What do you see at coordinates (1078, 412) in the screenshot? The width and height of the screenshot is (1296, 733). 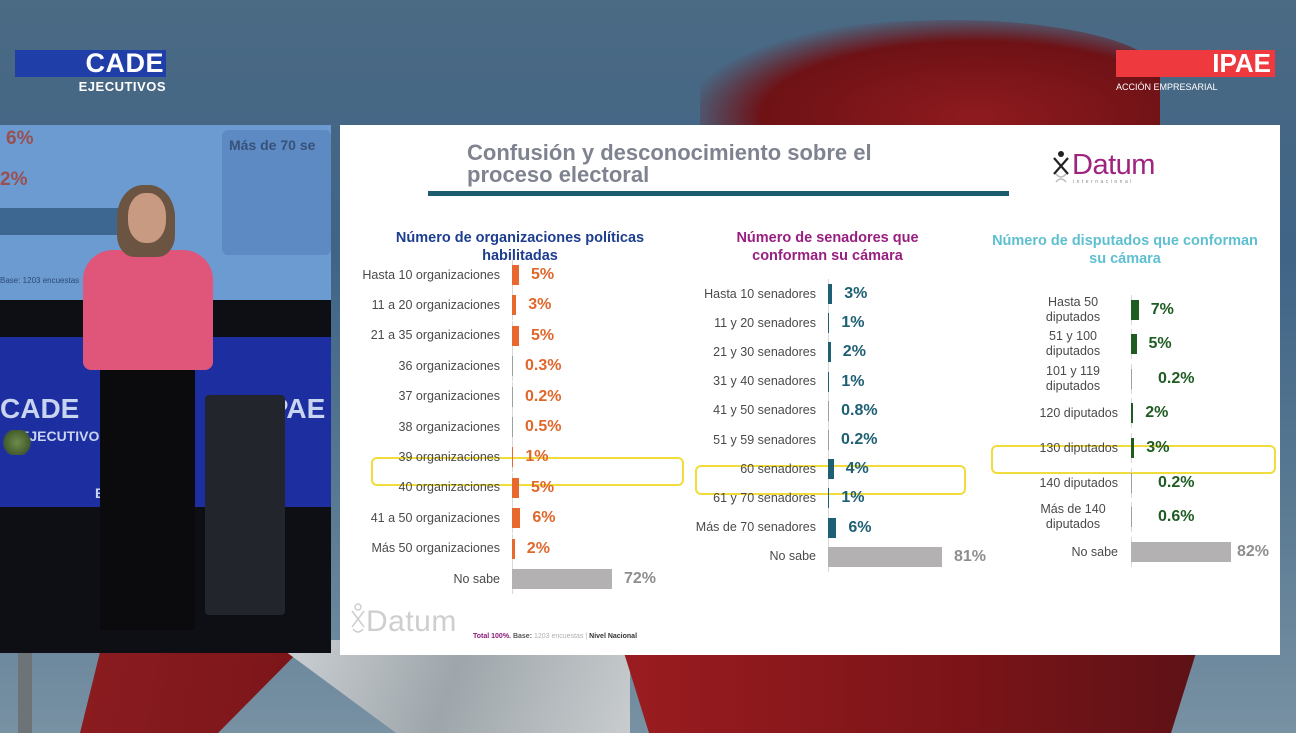 I see `chart-row-label: 120 diputados` at bounding box center [1078, 412].